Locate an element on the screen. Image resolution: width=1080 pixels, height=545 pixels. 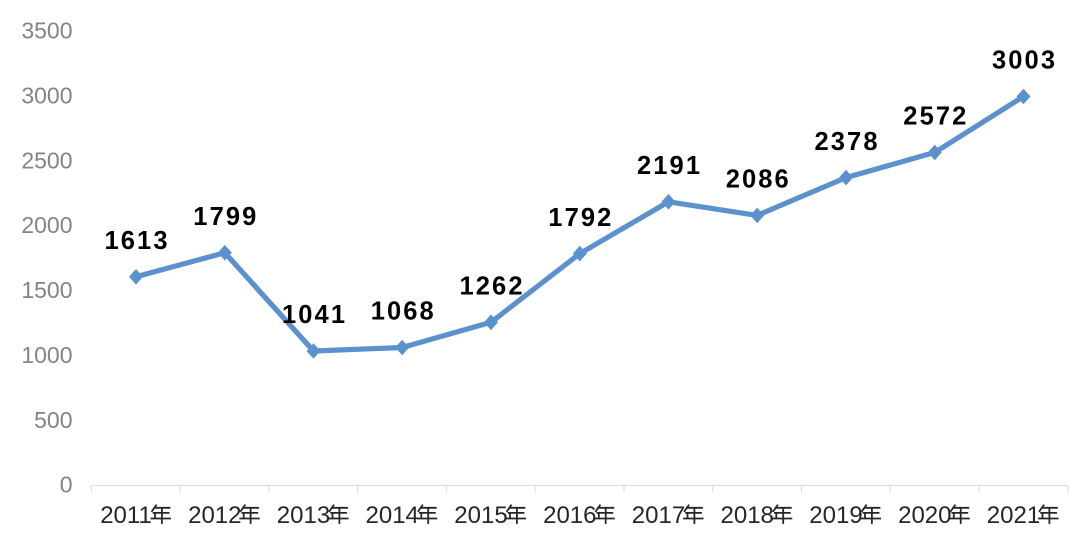
svg-text: 2018 is located at coordinates (747, 515).